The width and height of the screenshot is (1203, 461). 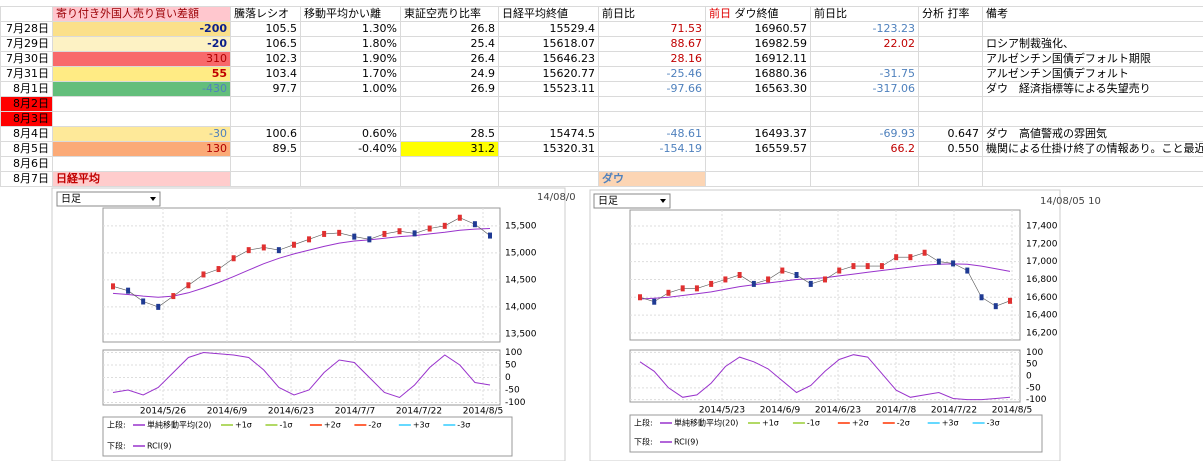 What do you see at coordinates (836, 433) in the screenshot?
I see `legend-box` at bounding box center [836, 433].